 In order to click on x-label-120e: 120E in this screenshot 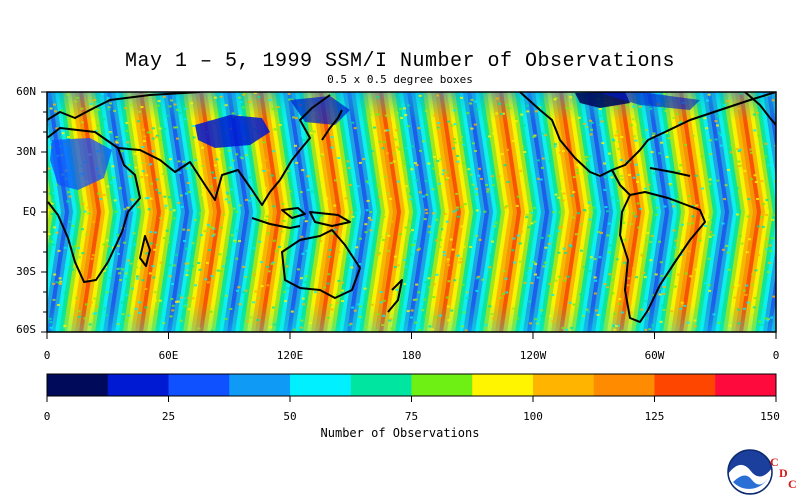, I will do `click(290, 355)`.